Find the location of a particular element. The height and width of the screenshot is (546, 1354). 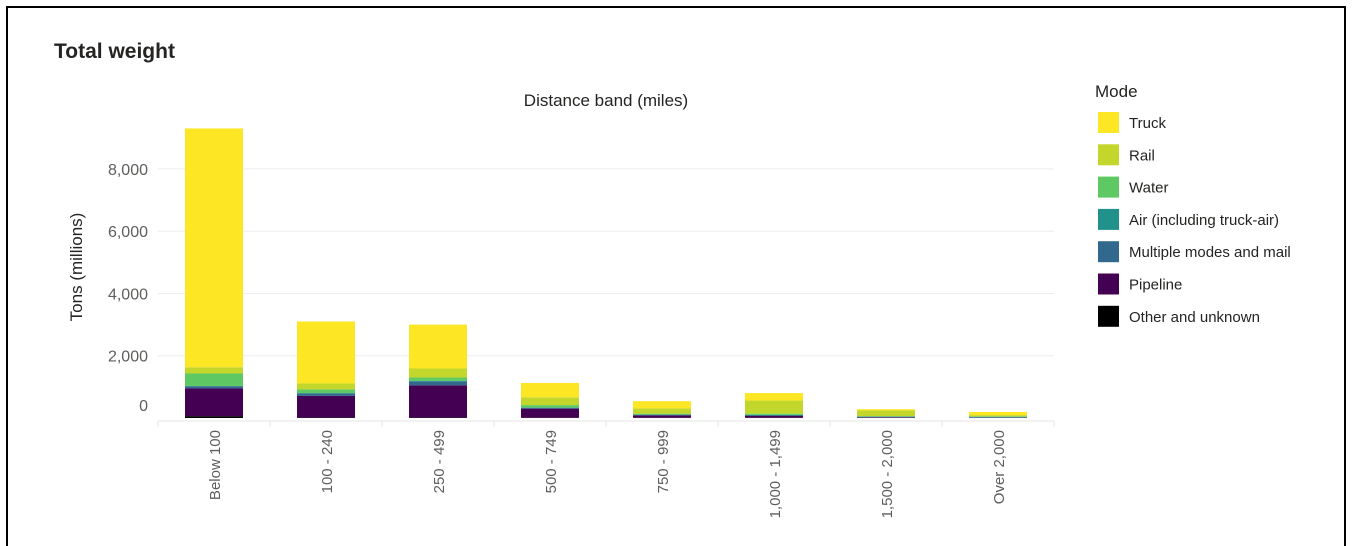

x-tick-label: 500 - 749 is located at coordinates (551, 461).